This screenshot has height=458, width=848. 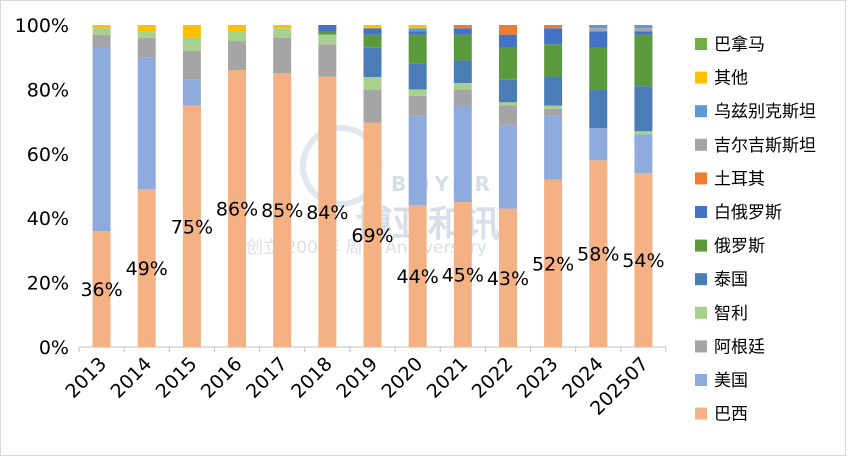 What do you see at coordinates (54, 348) in the screenshot?
I see `y-tick-label: 0%` at bounding box center [54, 348].